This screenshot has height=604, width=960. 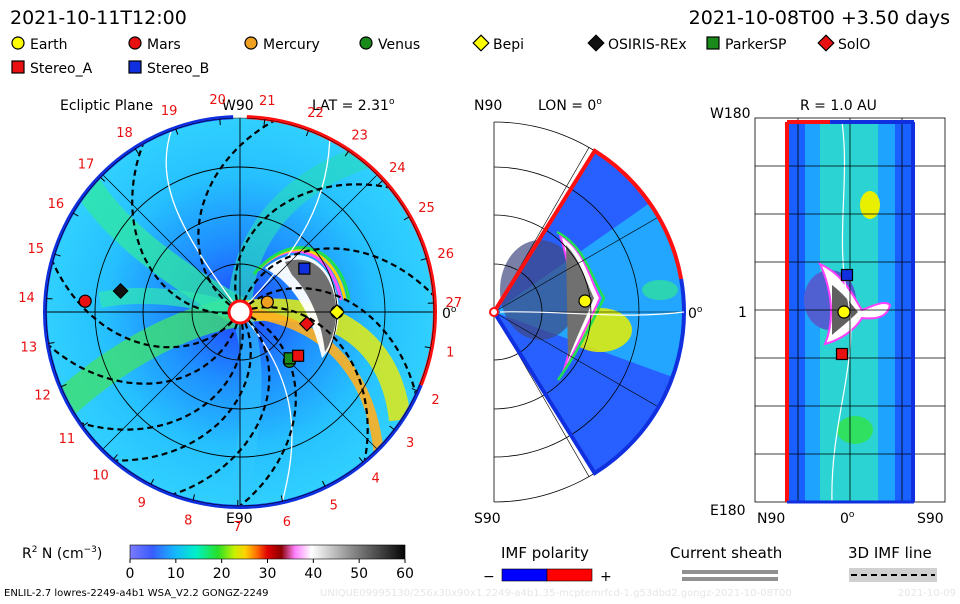 What do you see at coordinates (176, 574) in the screenshot?
I see `colorbar-tick-label: 10` at bounding box center [176, 574].